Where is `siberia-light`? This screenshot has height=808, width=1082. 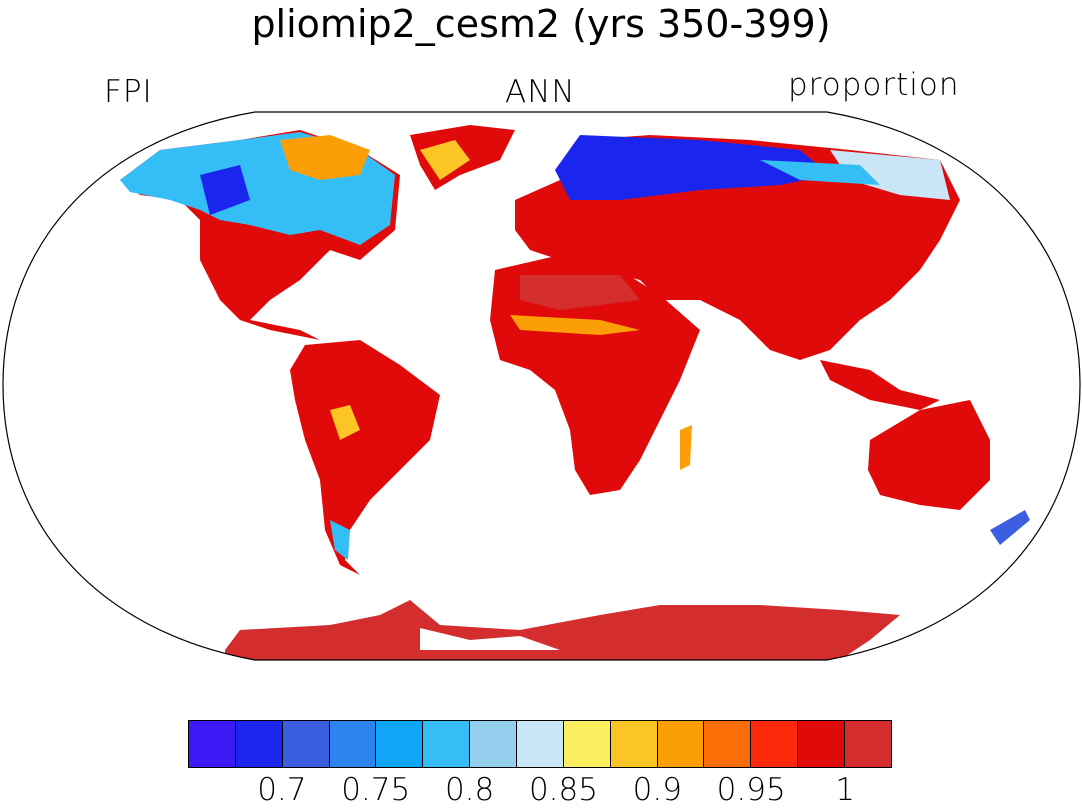
siberia-light is located at coordinates (890, 175).